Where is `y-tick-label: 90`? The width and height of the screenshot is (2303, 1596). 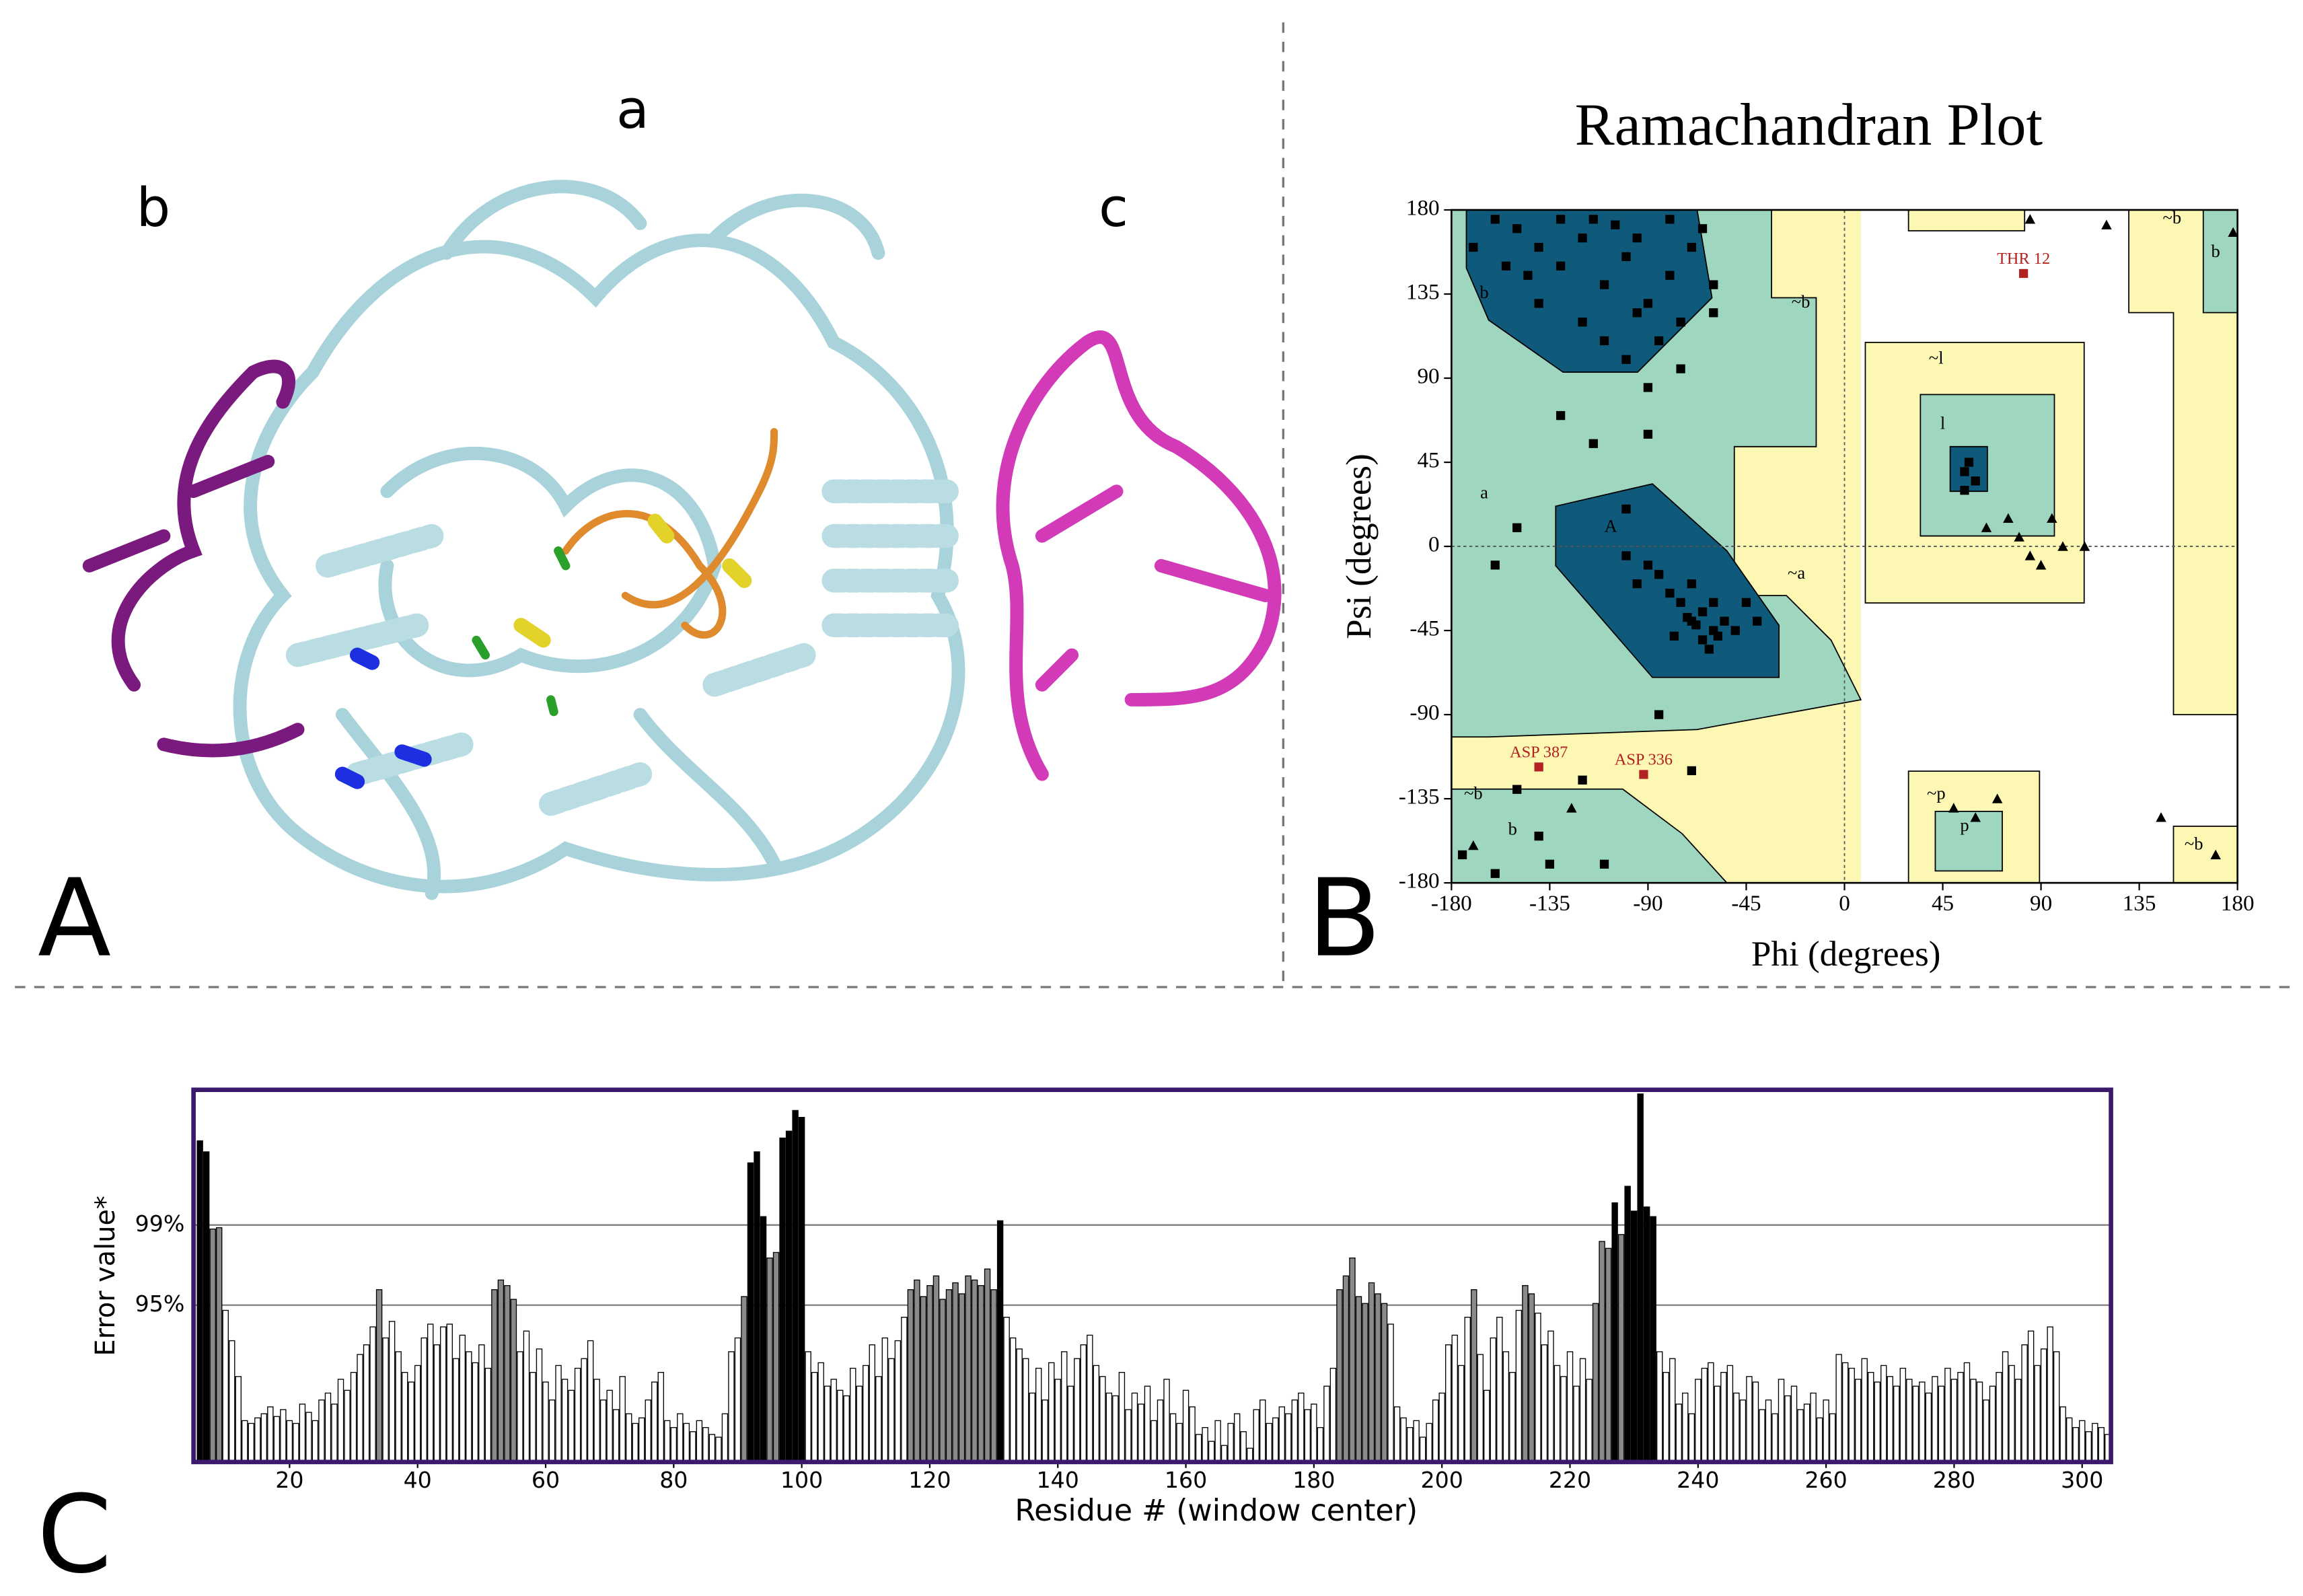
y-tick-label: 90 is located at coordinates (1428, 376).